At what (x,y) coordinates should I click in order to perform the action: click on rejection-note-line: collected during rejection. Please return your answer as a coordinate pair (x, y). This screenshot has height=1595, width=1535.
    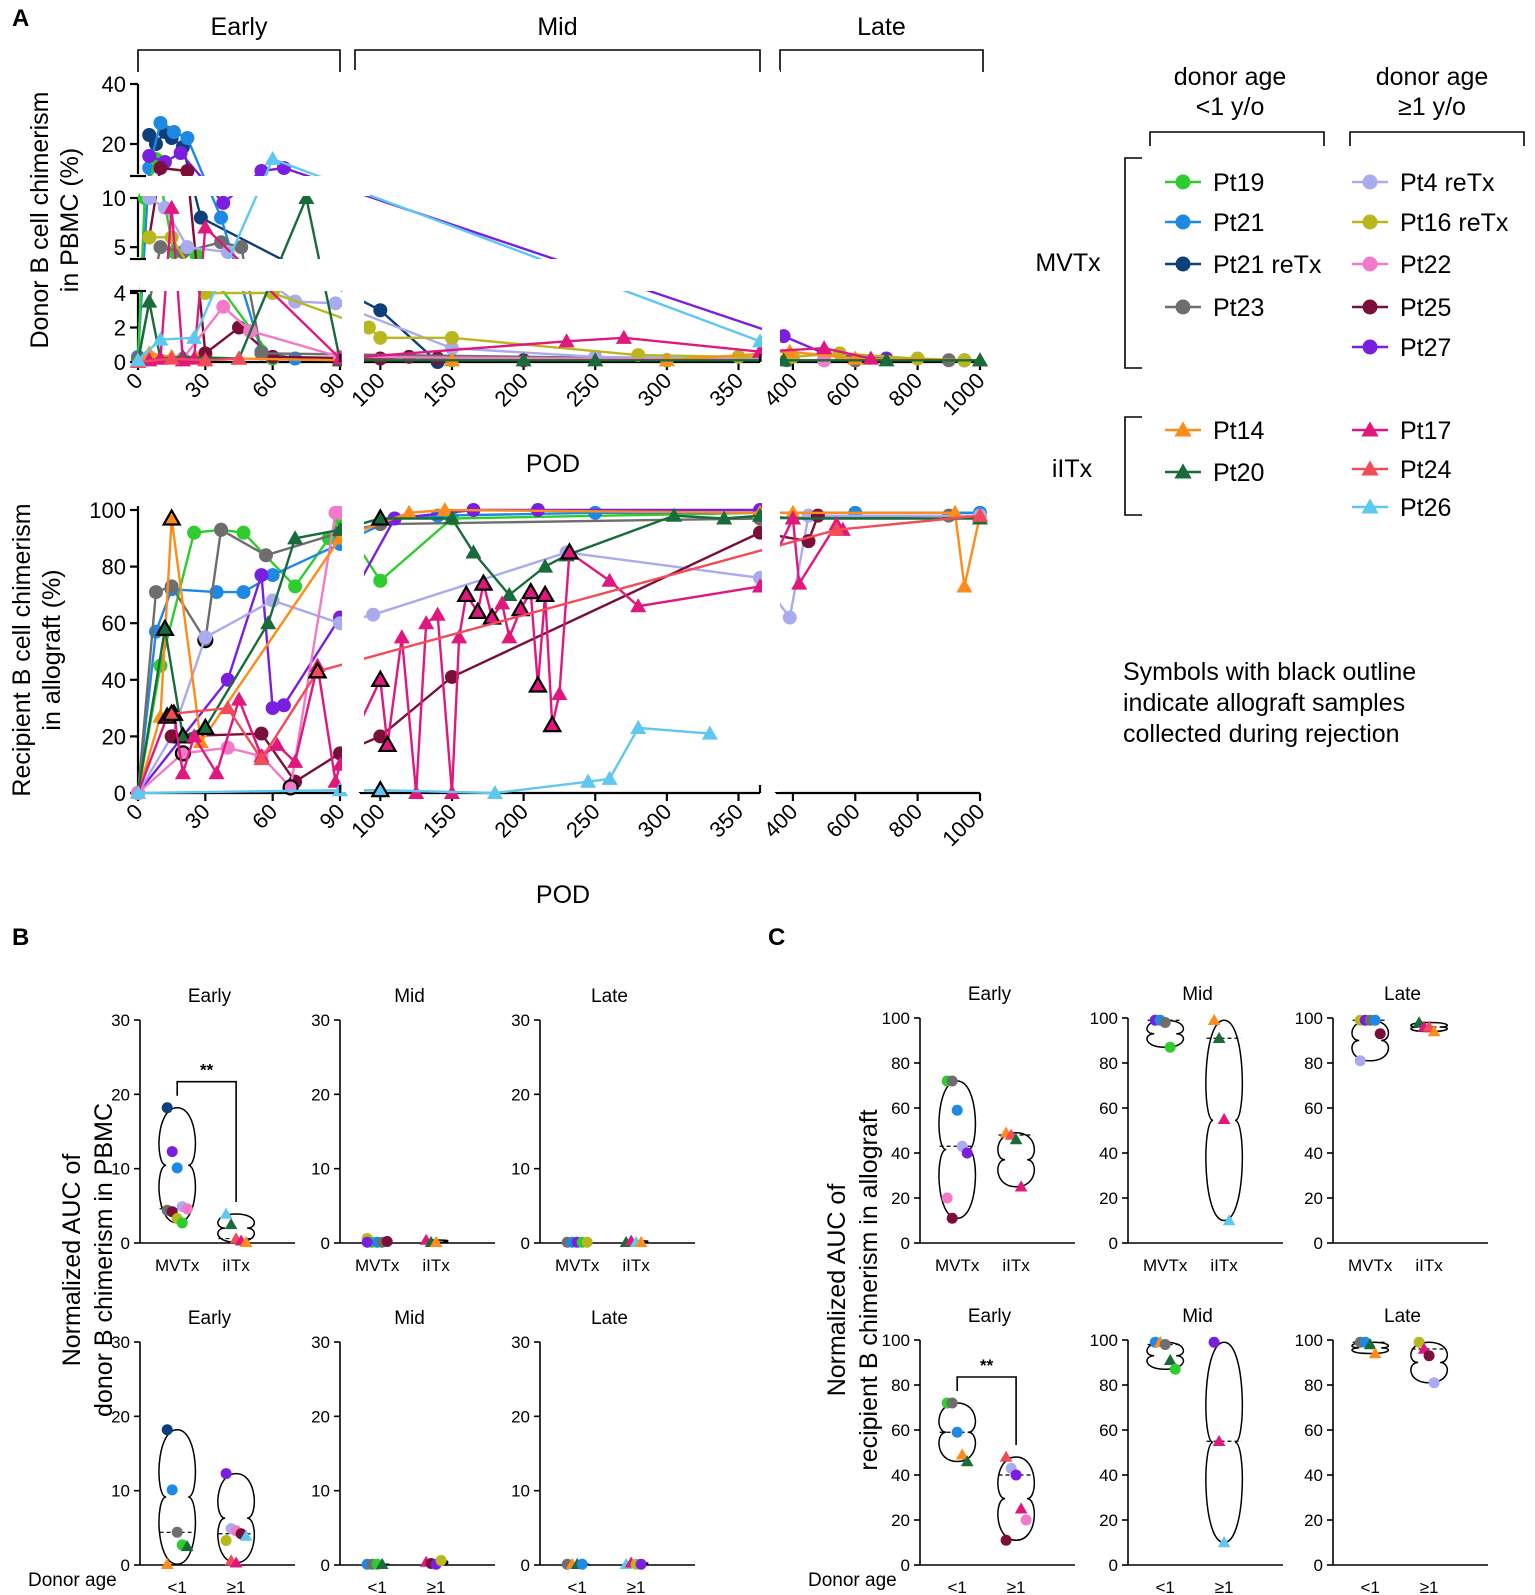
    Looking at the image, I should click on (1261, 734).